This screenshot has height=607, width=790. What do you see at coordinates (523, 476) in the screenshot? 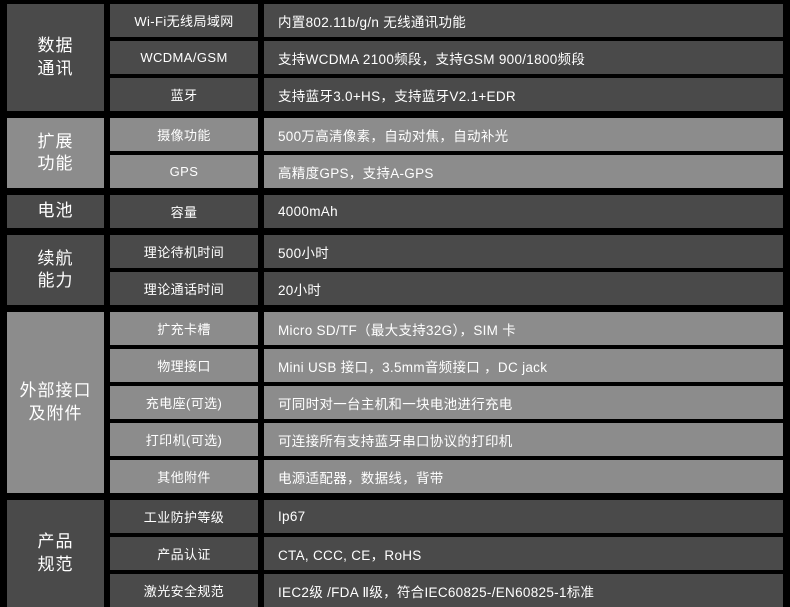
I see `spec-value-cell: 电源适配器，数据线，背带` at bounding box center [523, 476].